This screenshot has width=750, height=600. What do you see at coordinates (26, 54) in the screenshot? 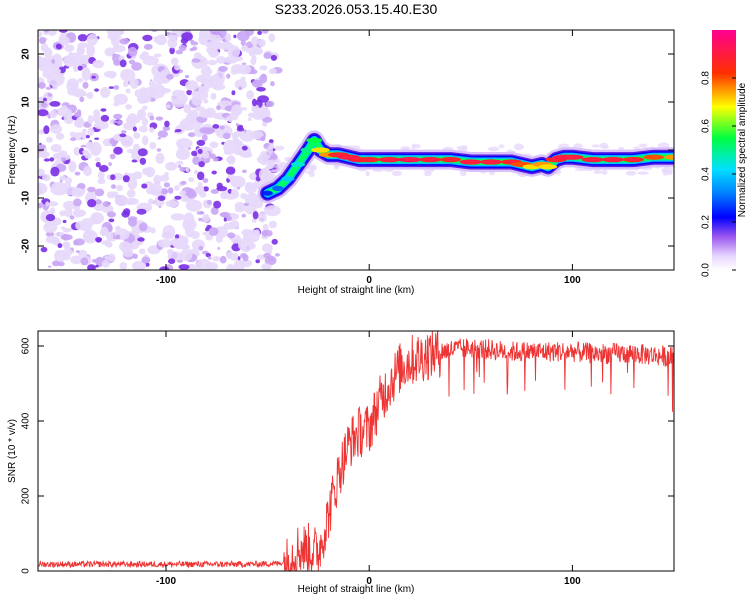
I see `y-tick-label: 20` at bounding box center [26, 54].